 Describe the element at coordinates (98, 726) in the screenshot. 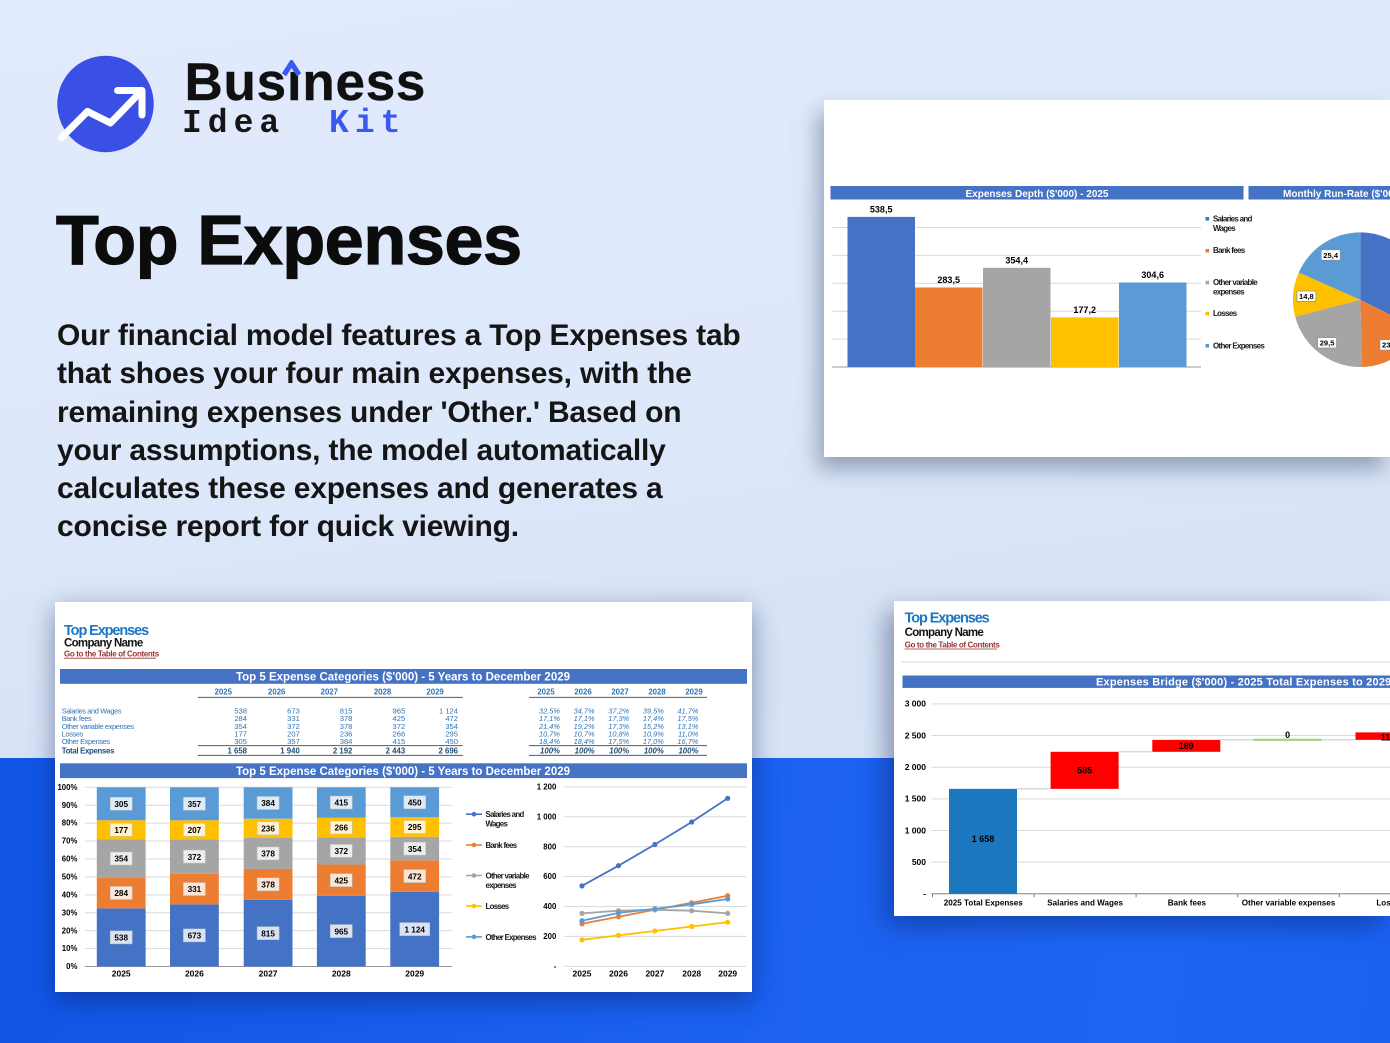

I see `svg-text: Other variable expenses` at that location.